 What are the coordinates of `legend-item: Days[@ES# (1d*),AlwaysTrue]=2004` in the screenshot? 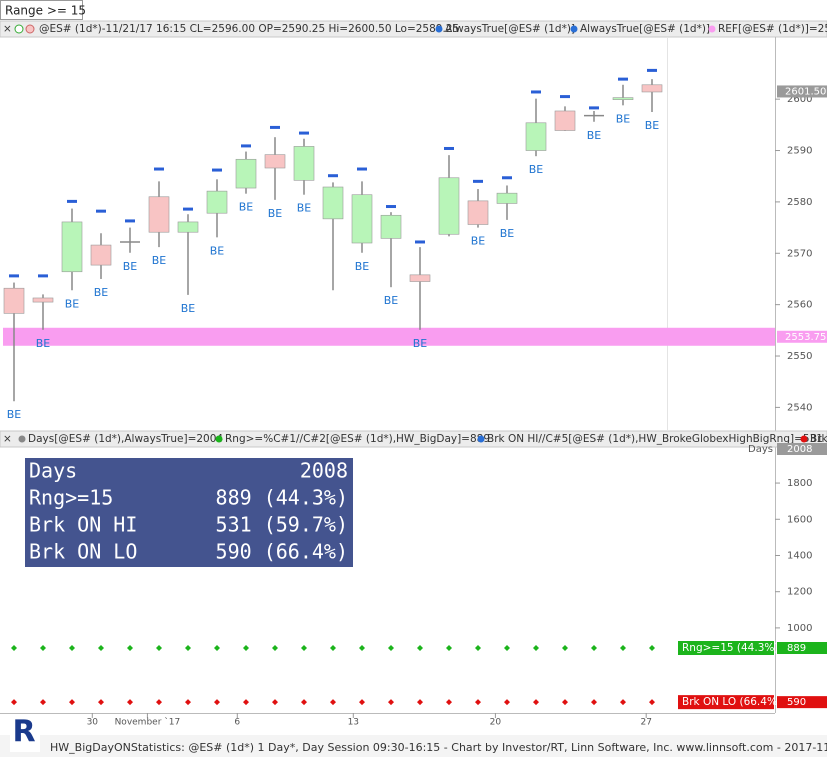 It's located at (125, 439).